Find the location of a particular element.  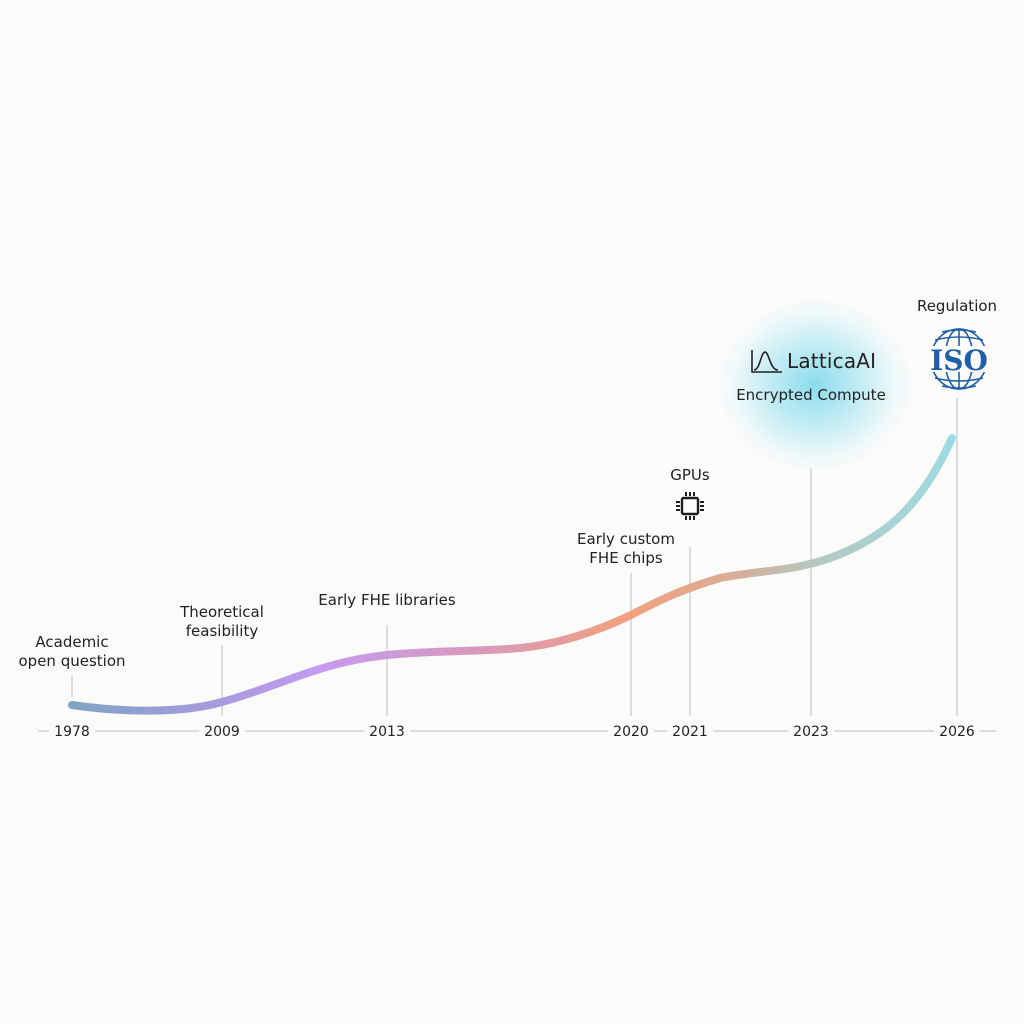

year-label-2009: 2009 is located at coordinates (222, 732).